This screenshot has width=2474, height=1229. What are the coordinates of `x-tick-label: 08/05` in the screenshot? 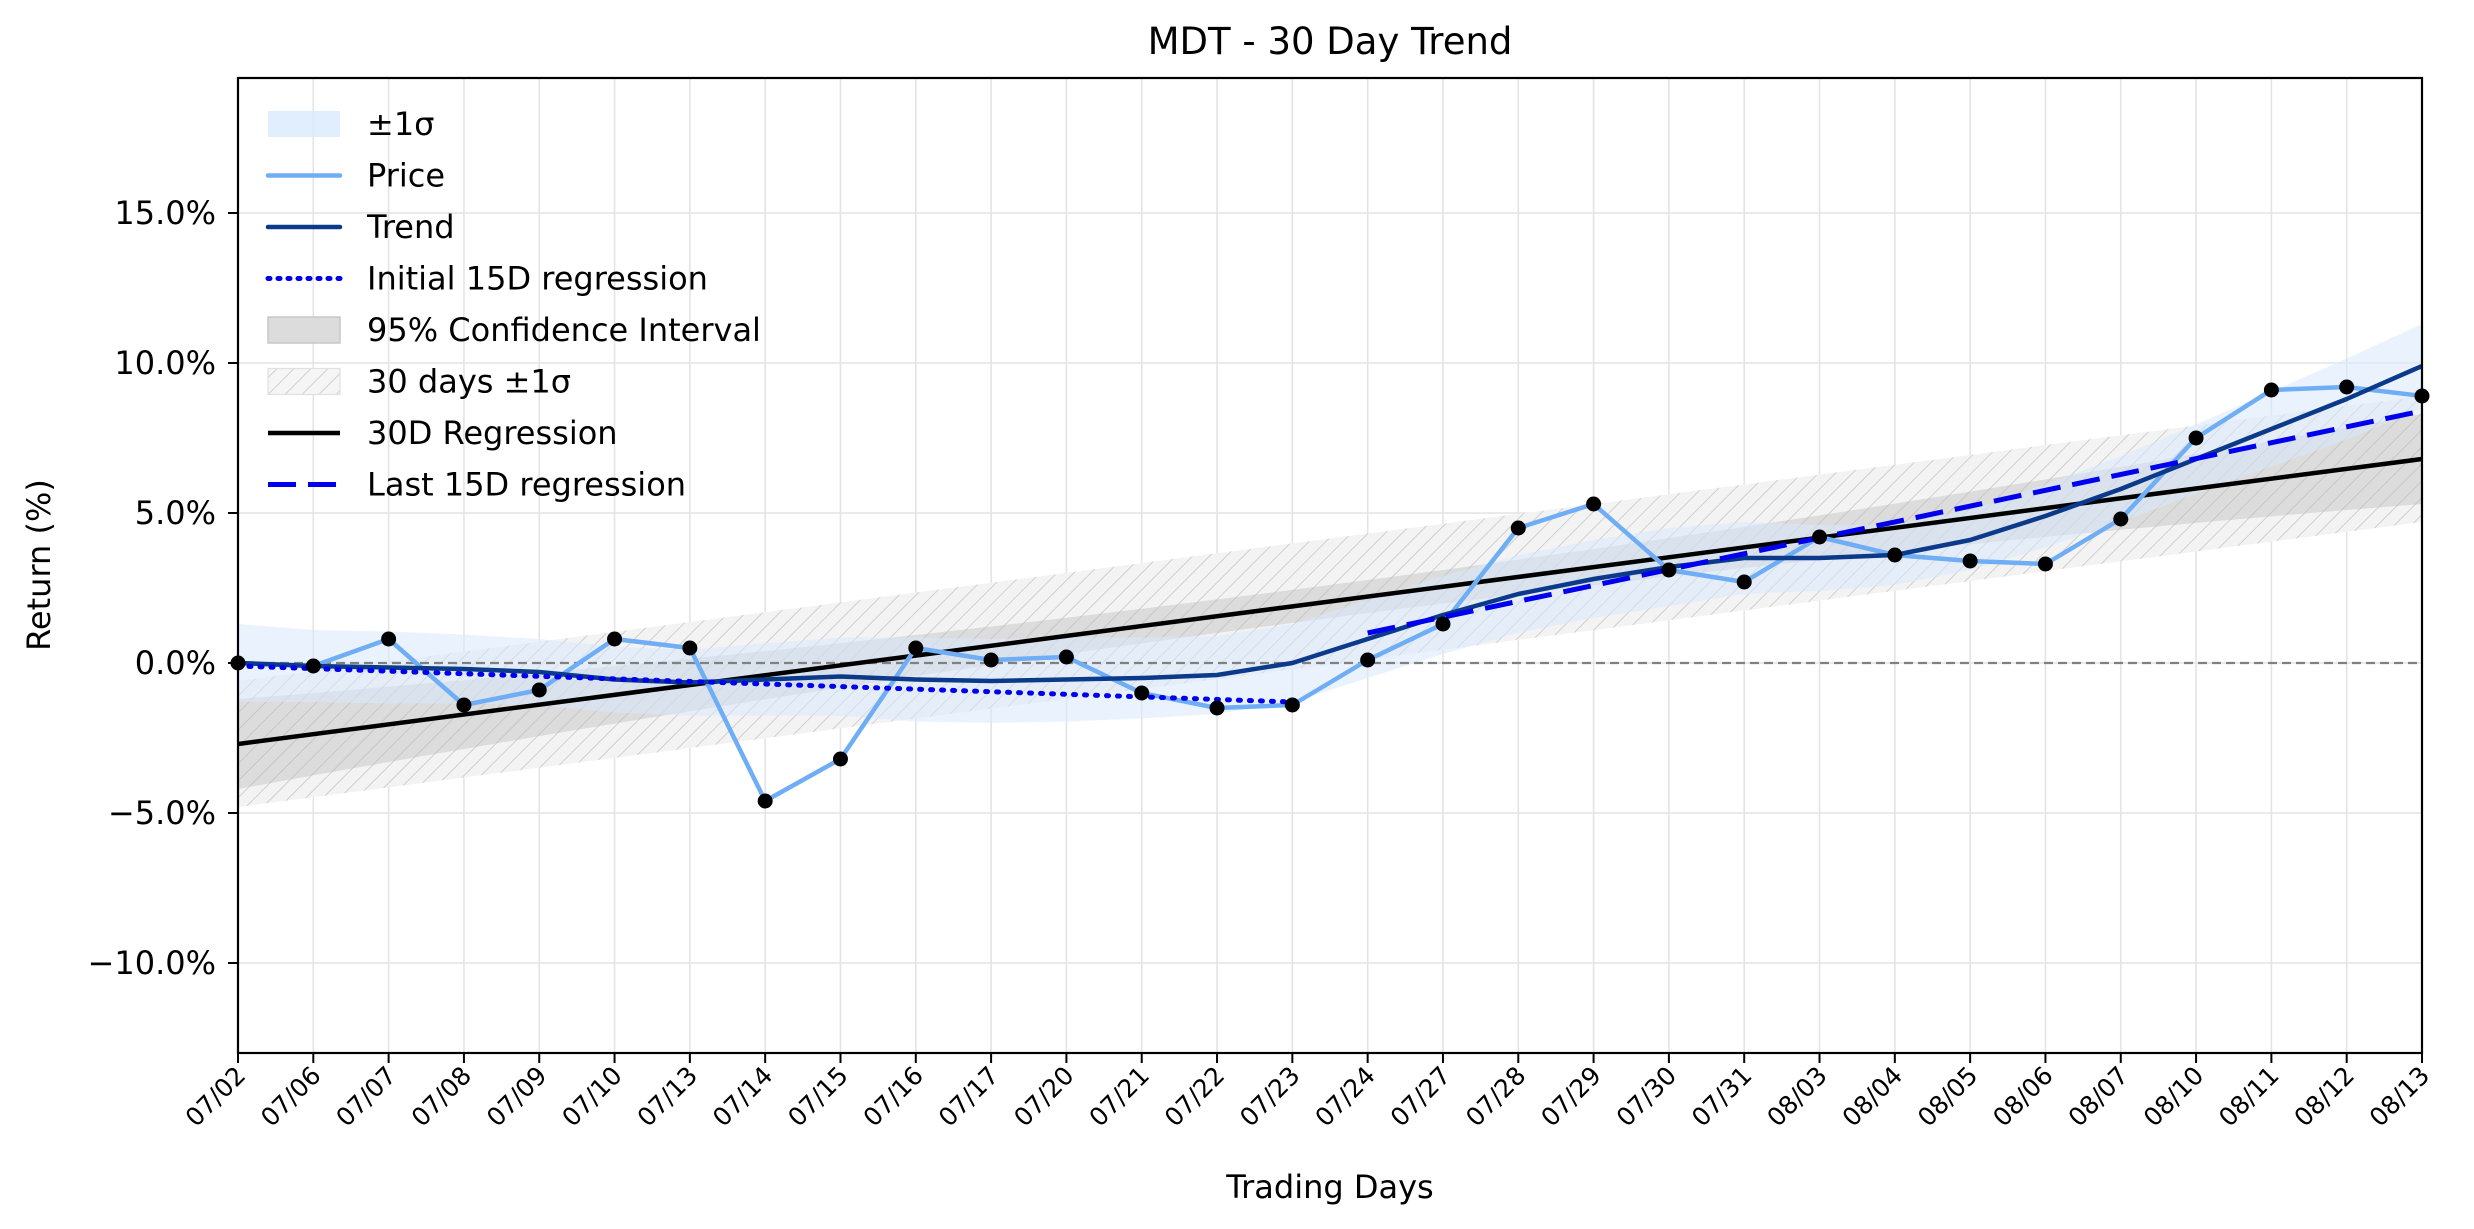 It's located at (1947, 1096).